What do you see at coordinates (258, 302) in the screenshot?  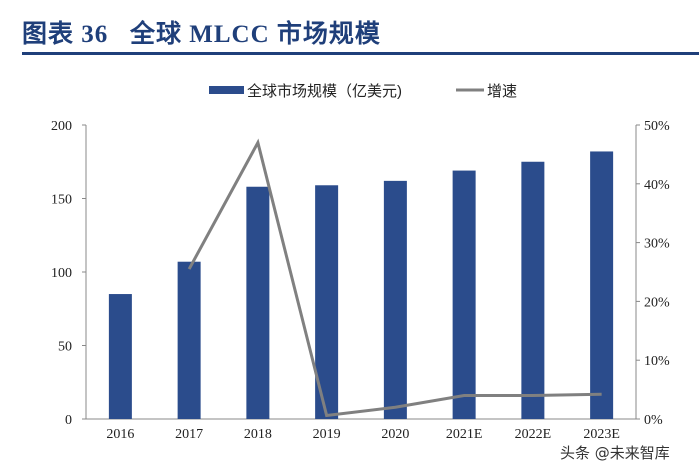 I see `bar-2018` at bounding box center [258, 302].